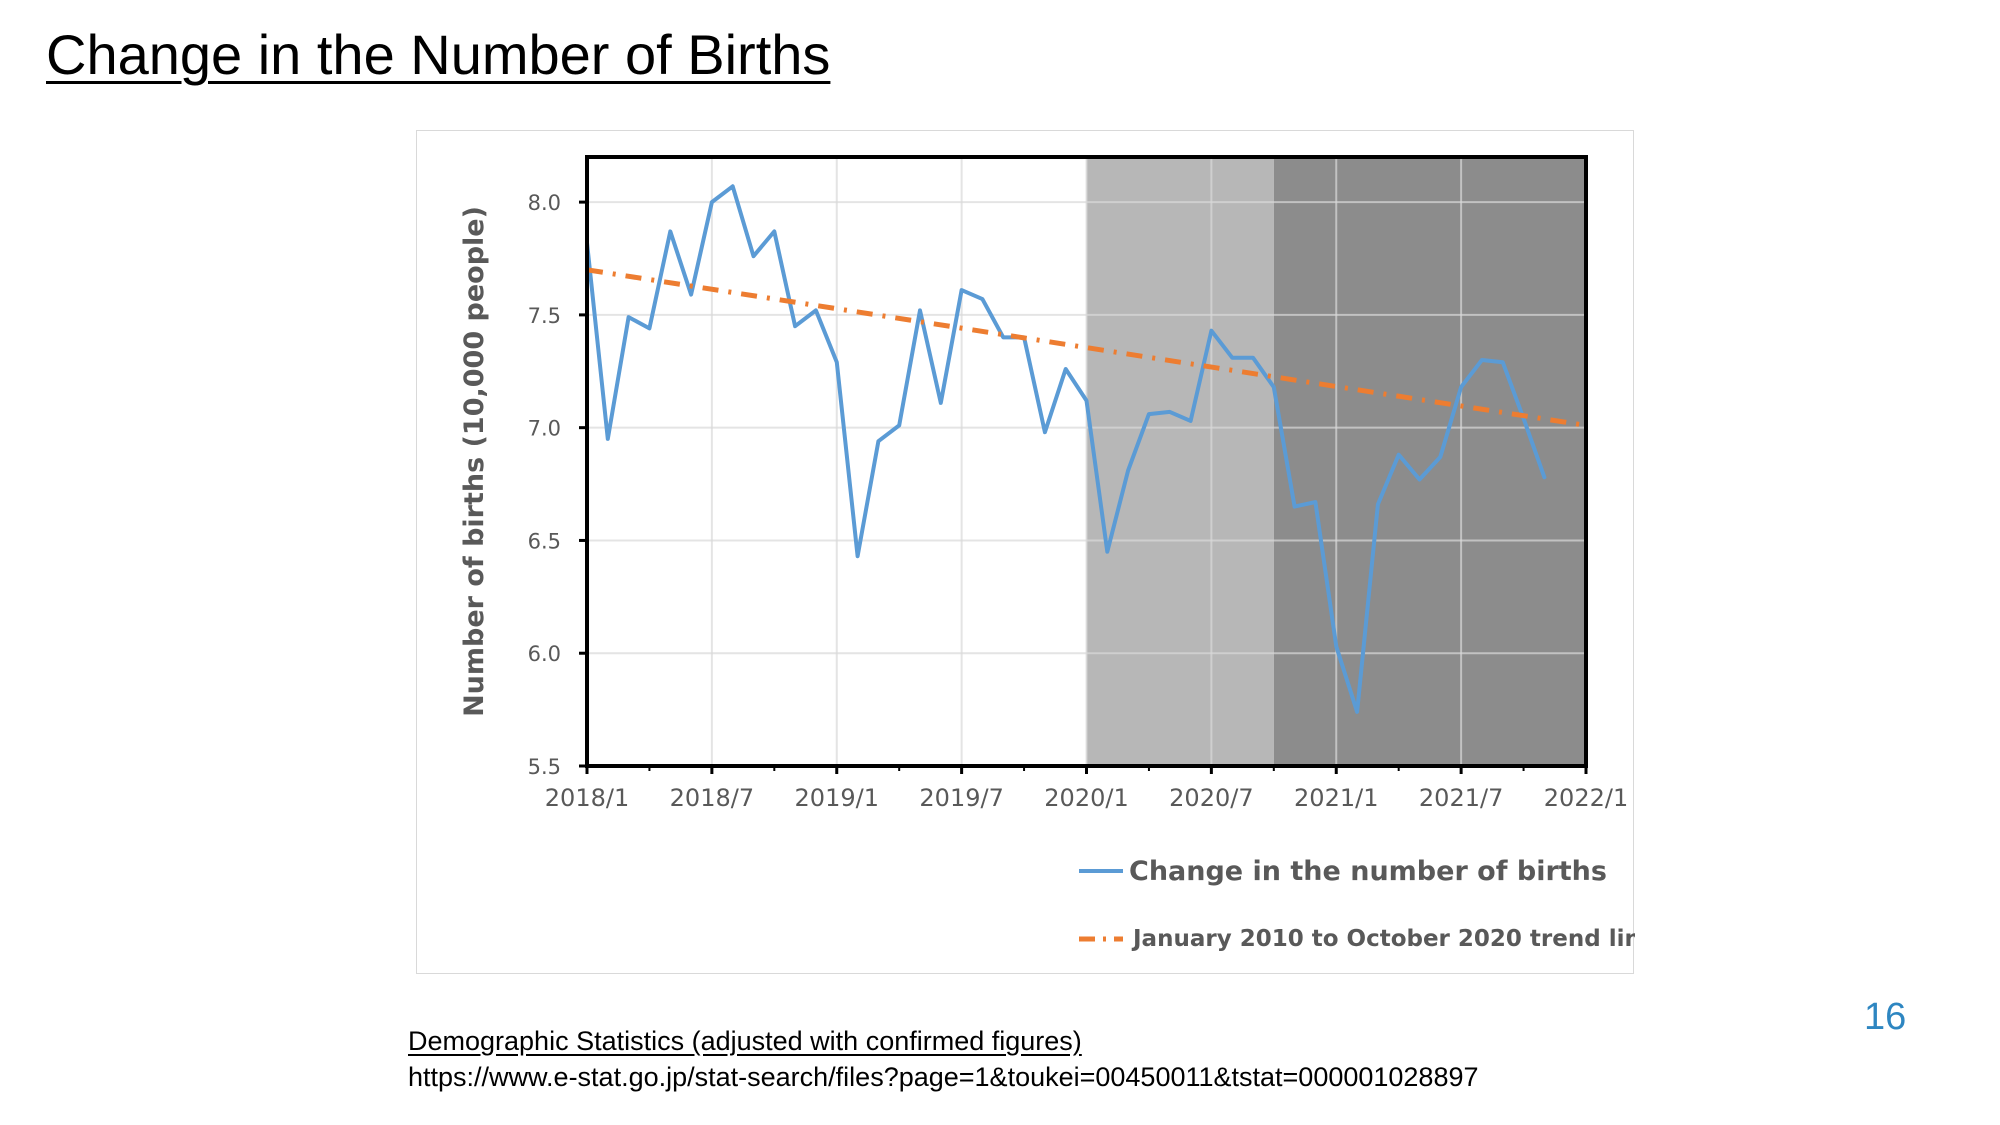 Image resolution: width=2000 pixels, height=1125 pixels. What do you see at coordinates (1368, 871) in the screenshot?
I see `legend-births-label: Change in the number of births` at bounding box center [1368, 871].